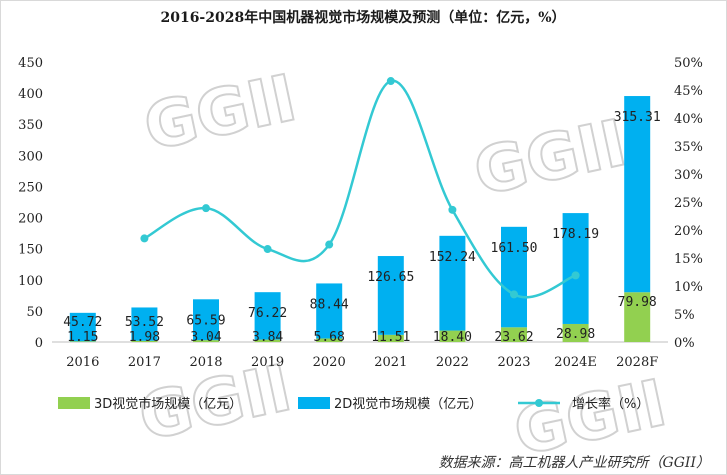 The width and height of the screenshot is (727, 475). What do you see at coordinates (514, 248) in the screenshot?
I see `data-label-2d: 161.50` at bounding box center [514, 248].